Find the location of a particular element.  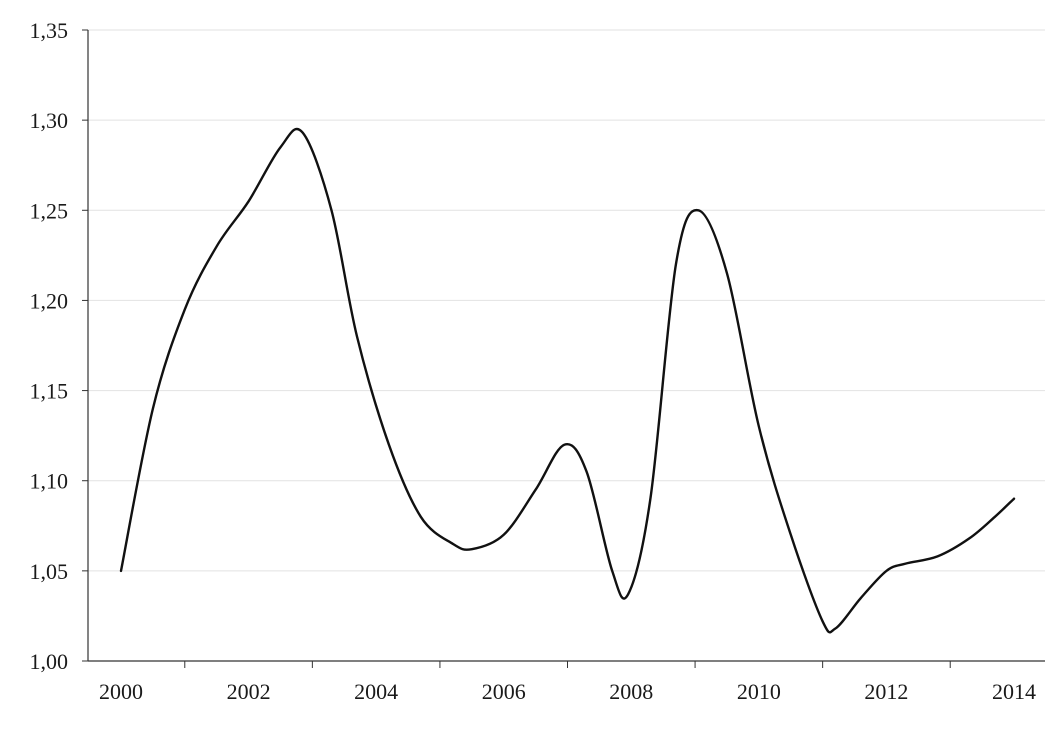

y-tick-label: 1,05 is located at coordinates (49, 571).